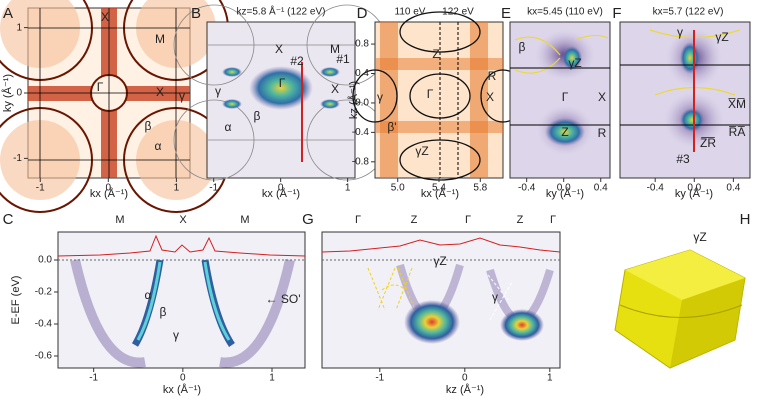 The image size is (757, 402). I want to click on symmetry-label: X, so click(183, 220).